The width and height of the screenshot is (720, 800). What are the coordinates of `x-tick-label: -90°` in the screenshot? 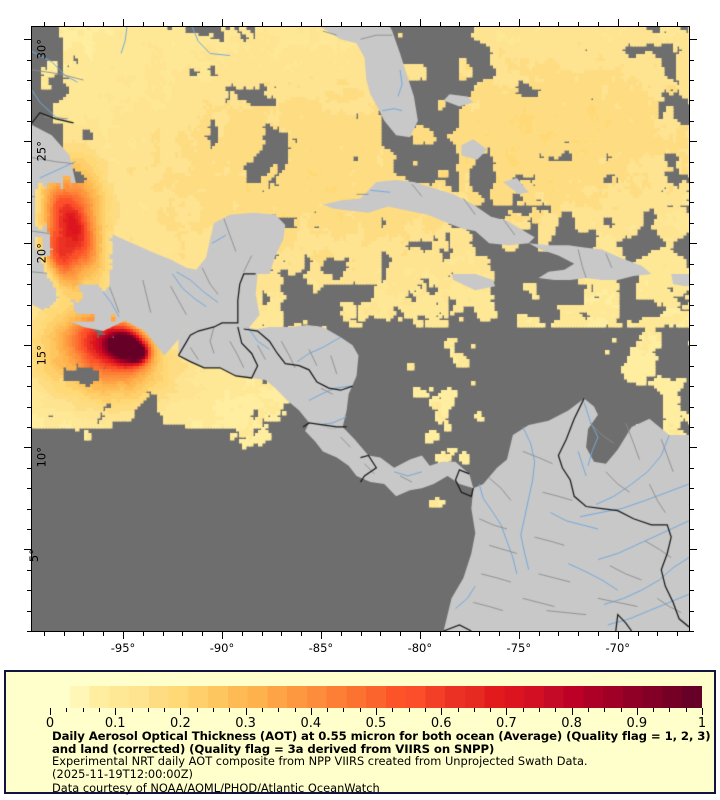 It's located at (222, 648).